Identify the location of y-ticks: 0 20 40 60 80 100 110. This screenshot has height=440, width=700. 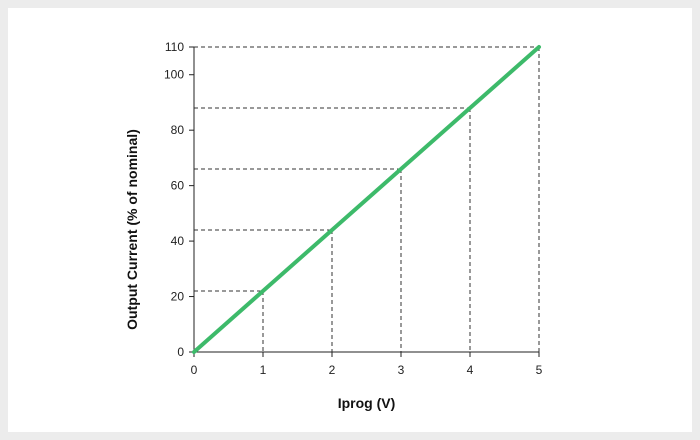
(179, 199).